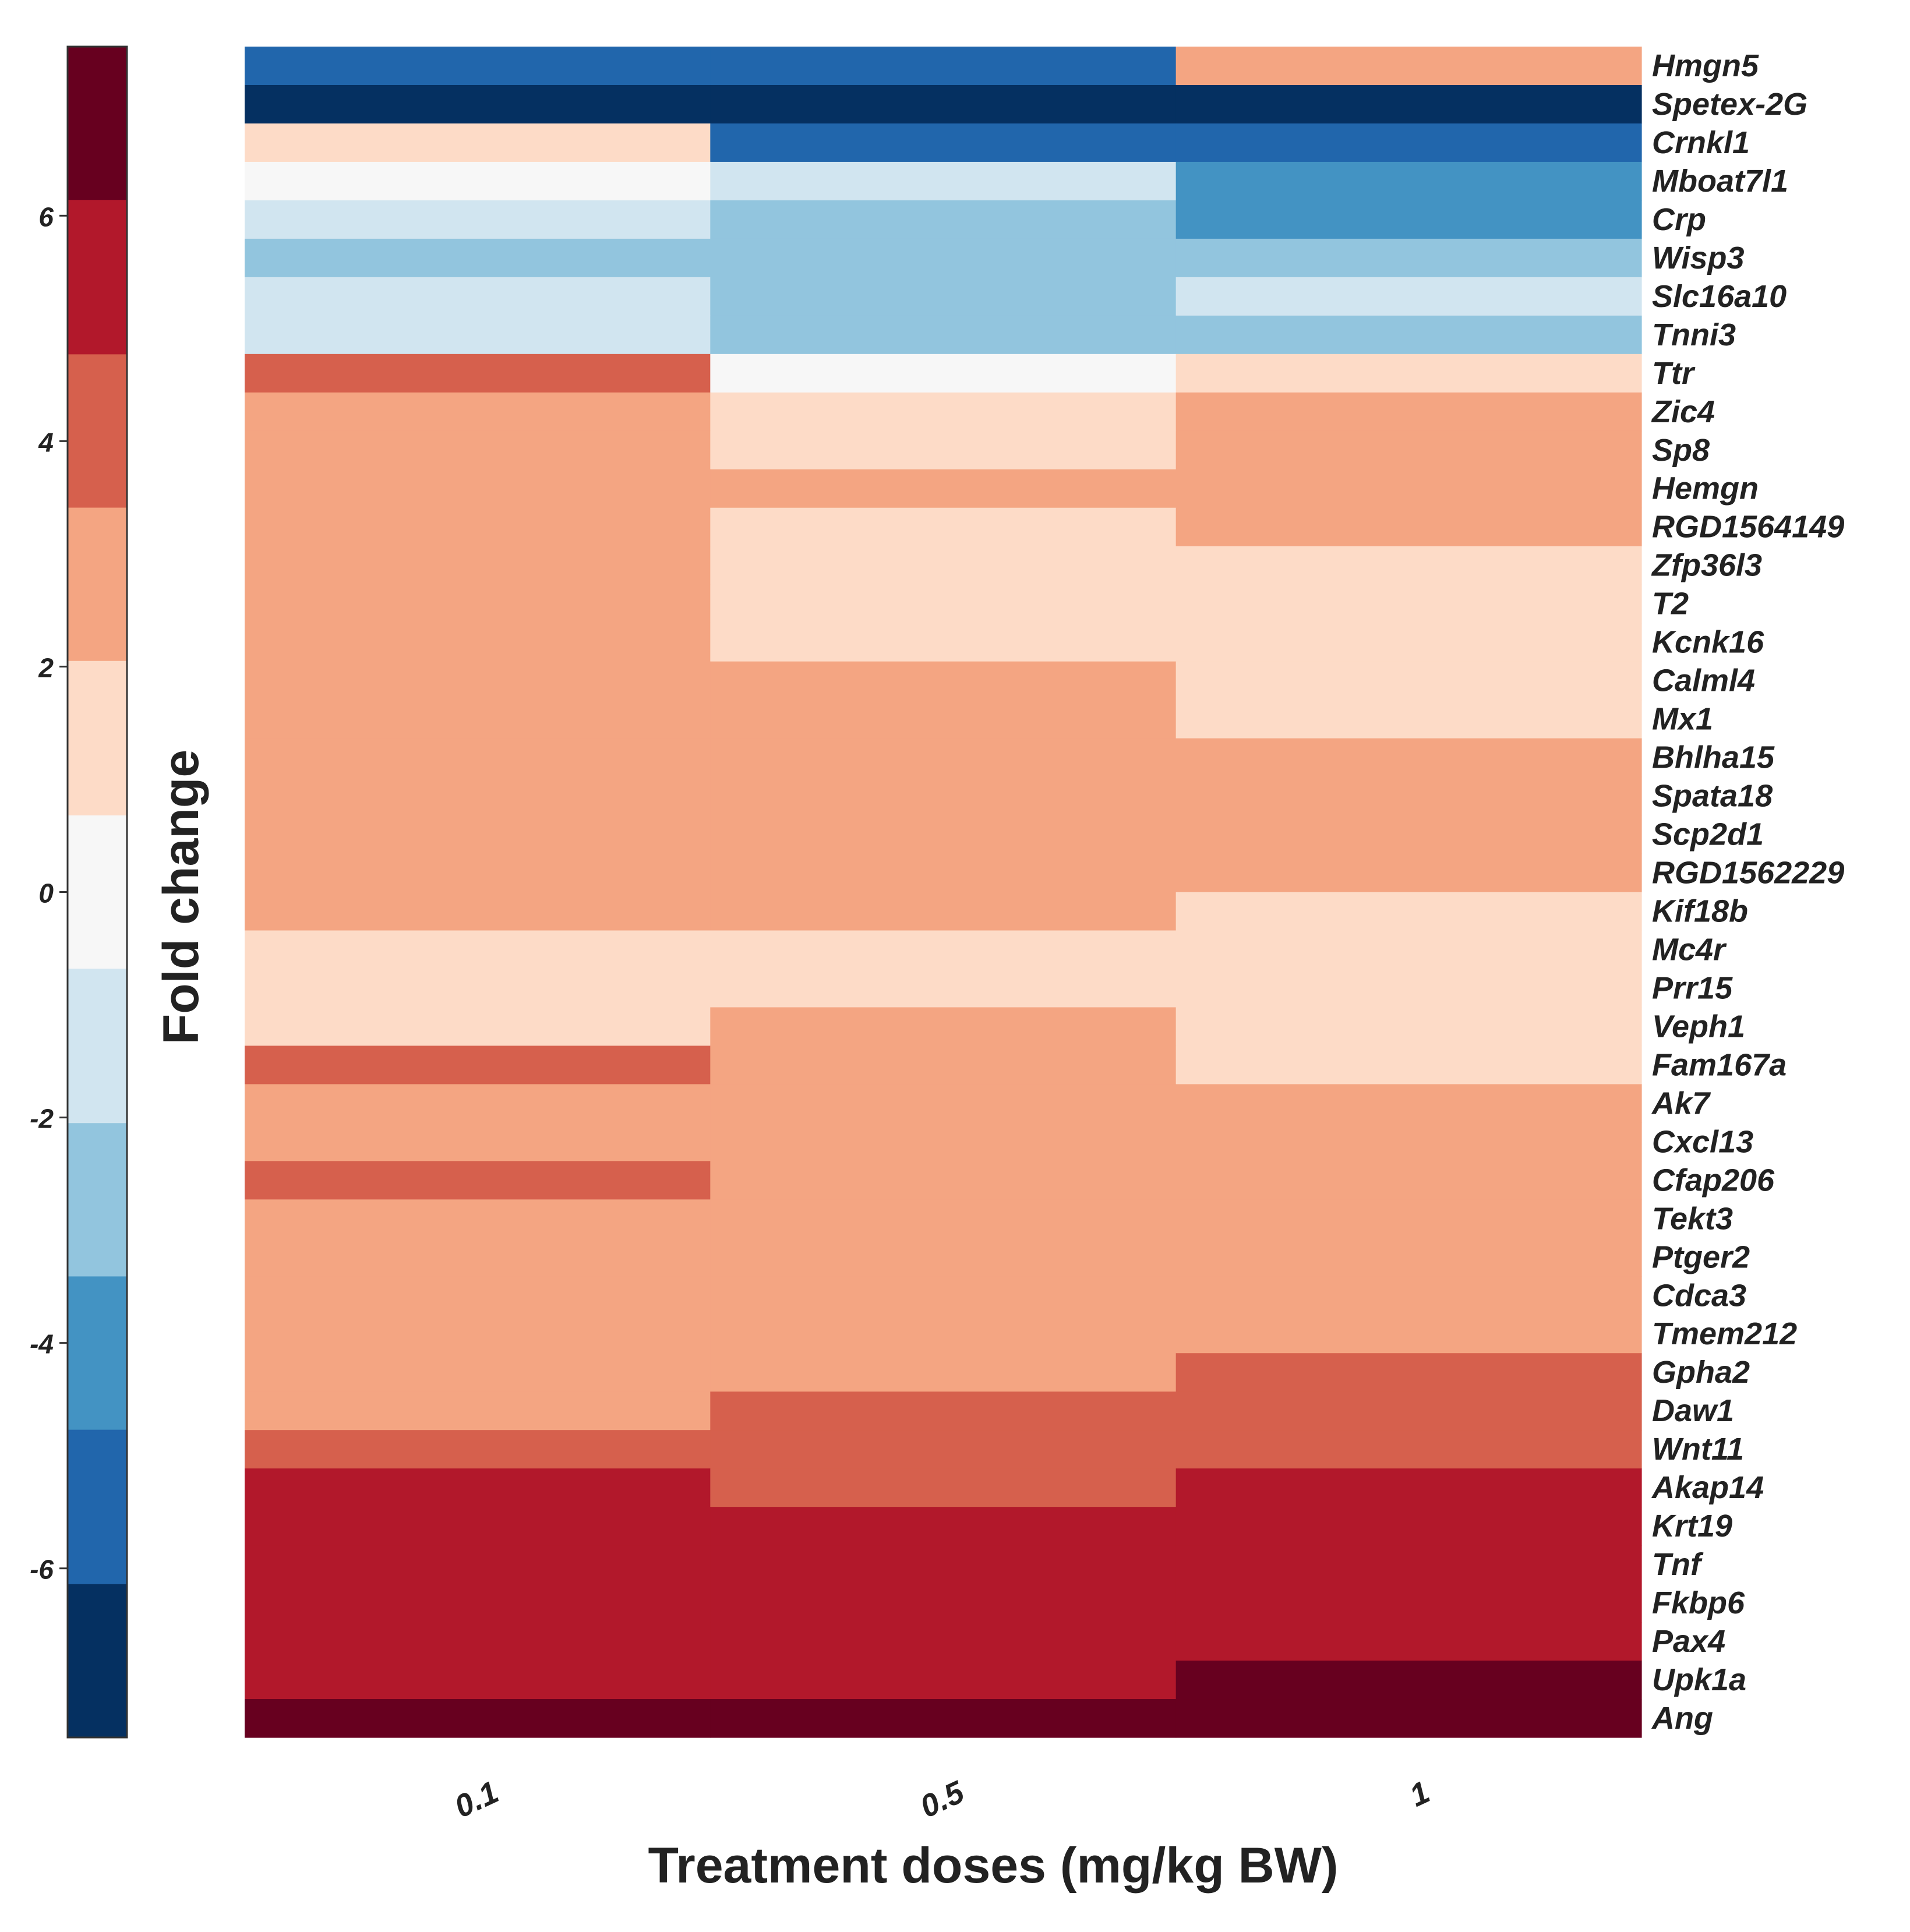 This screenshot has height=1932, width=1910. What do you see at coordinates (478, 758) in the screenshot?
I see `heatmap-cell-Bhlha15-0.1` at bounding box center [478, 758].